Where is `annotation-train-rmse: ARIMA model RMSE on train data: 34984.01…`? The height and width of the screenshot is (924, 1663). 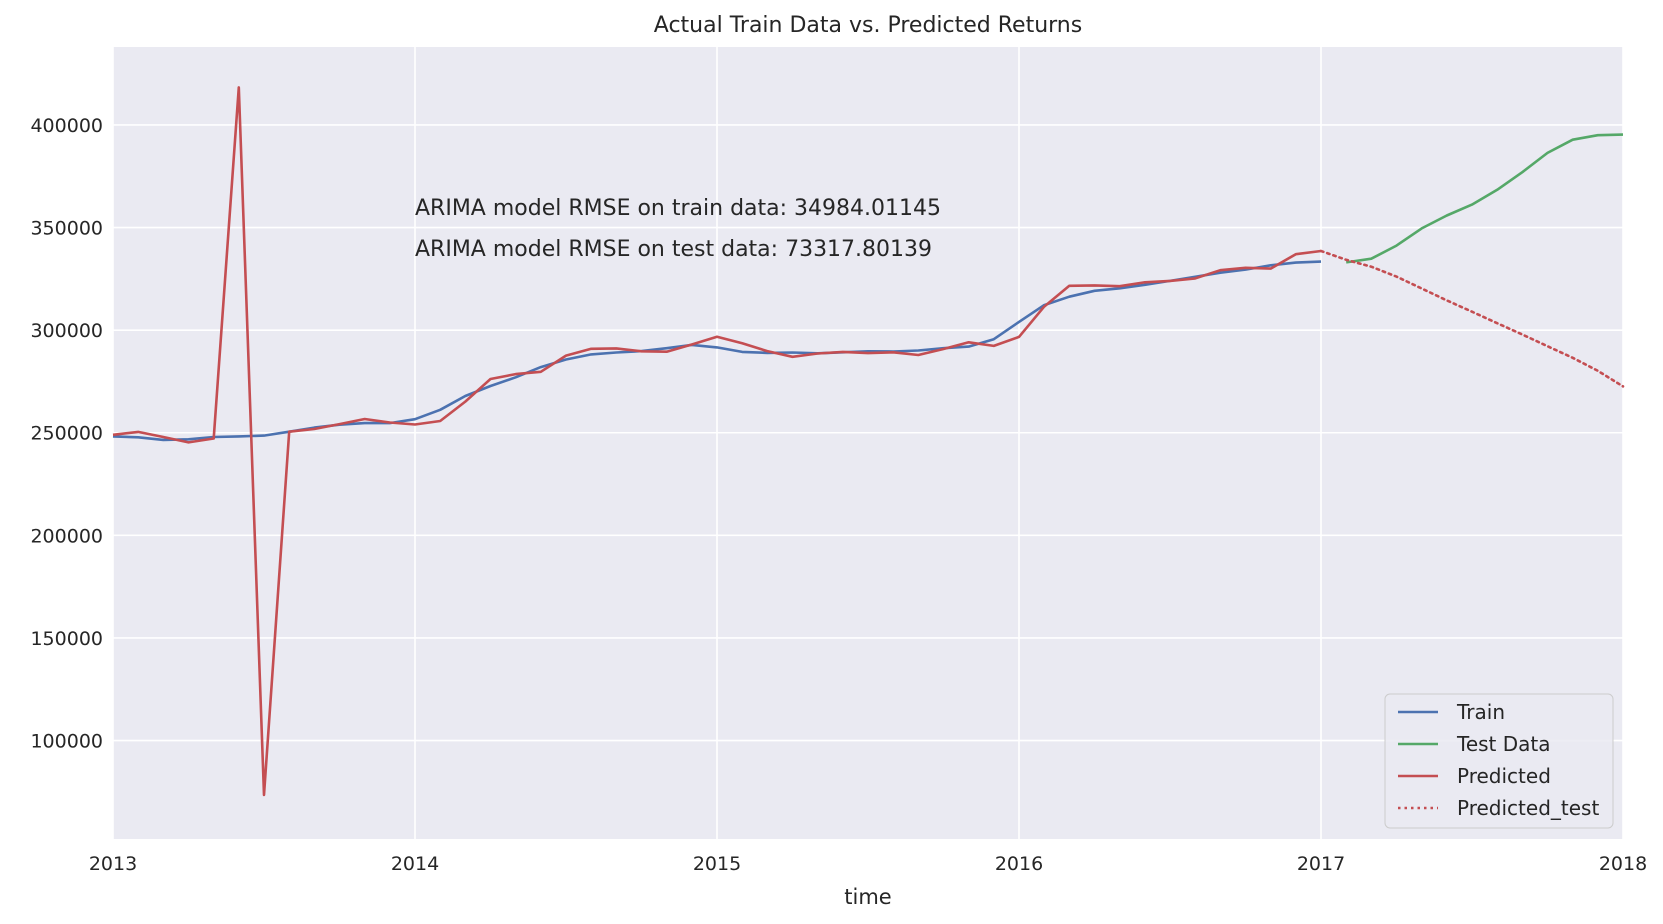 annotation-train-rmse: ARIMA model RMSE on train data: 34984.01… is located at coordinates (678, 208).